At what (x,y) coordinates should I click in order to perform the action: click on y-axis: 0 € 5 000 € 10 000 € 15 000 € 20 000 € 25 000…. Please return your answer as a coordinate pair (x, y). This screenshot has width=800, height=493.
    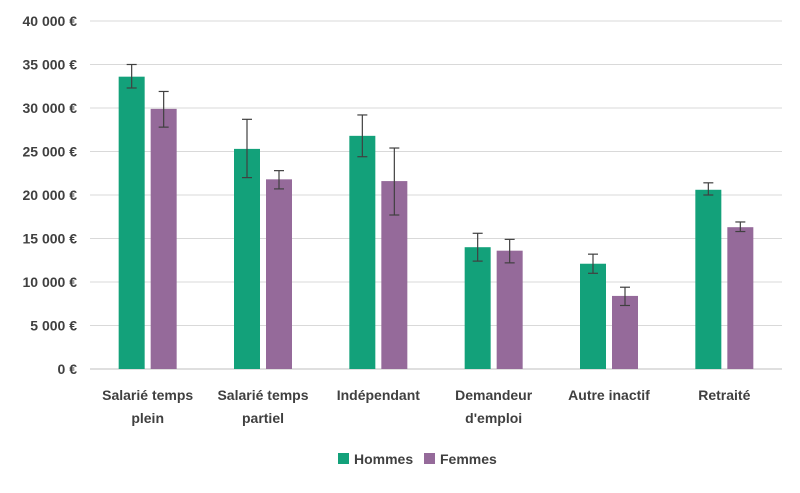
    Looking at the image, I should click on (50, 195).